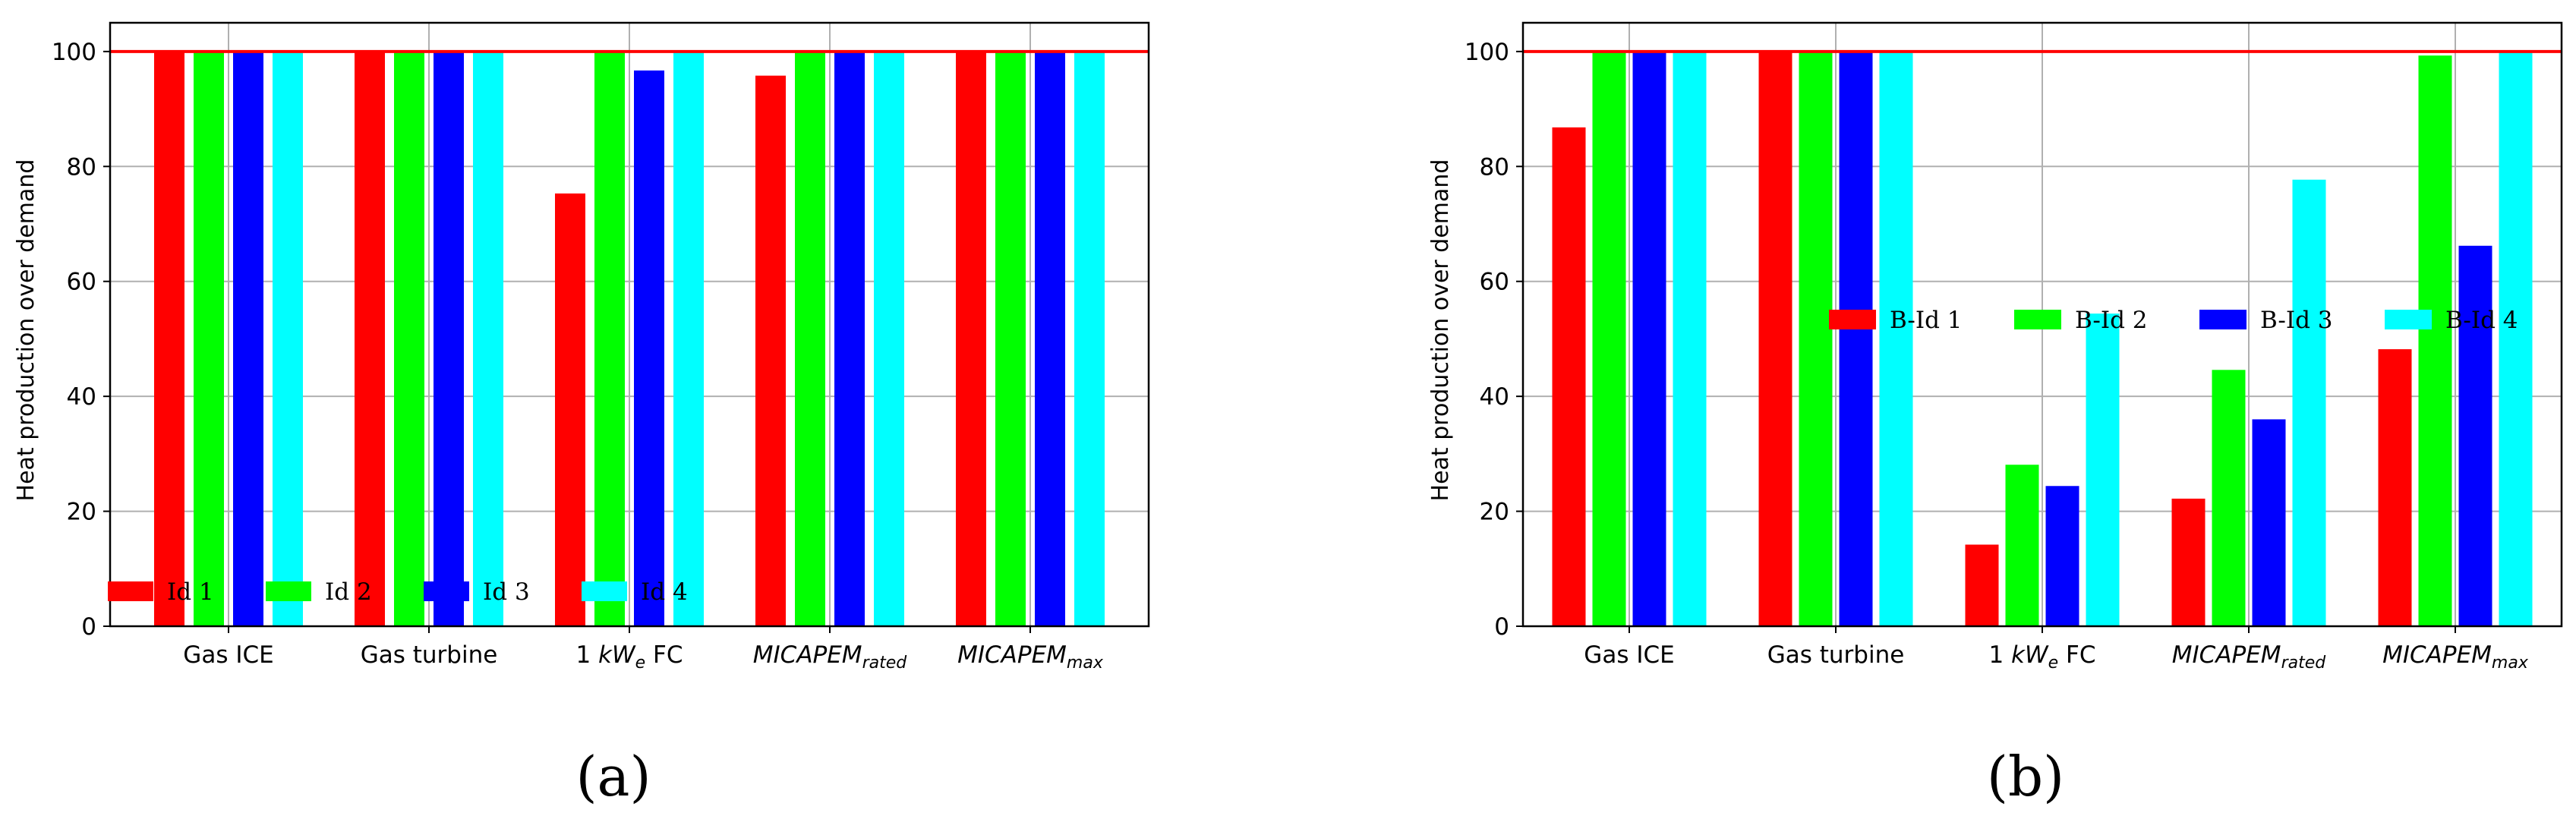  Describe the element at coordinates (2111, 320) in the screenshot. I see `legend-label: B-Id 2` at that location.